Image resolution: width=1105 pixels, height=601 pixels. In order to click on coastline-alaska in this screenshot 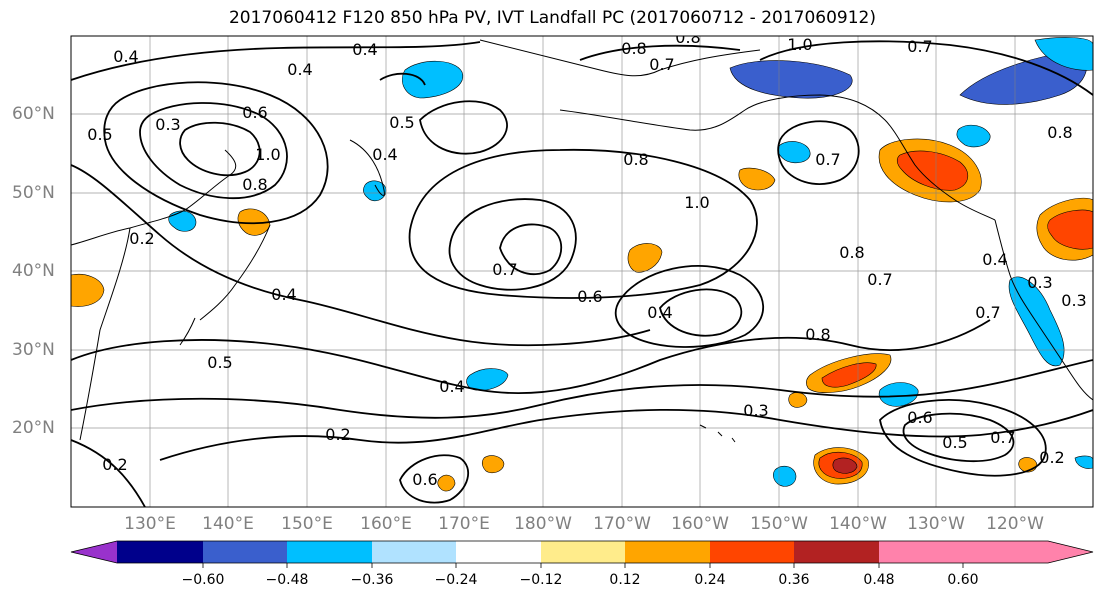, I will do `click(777, 157)`.